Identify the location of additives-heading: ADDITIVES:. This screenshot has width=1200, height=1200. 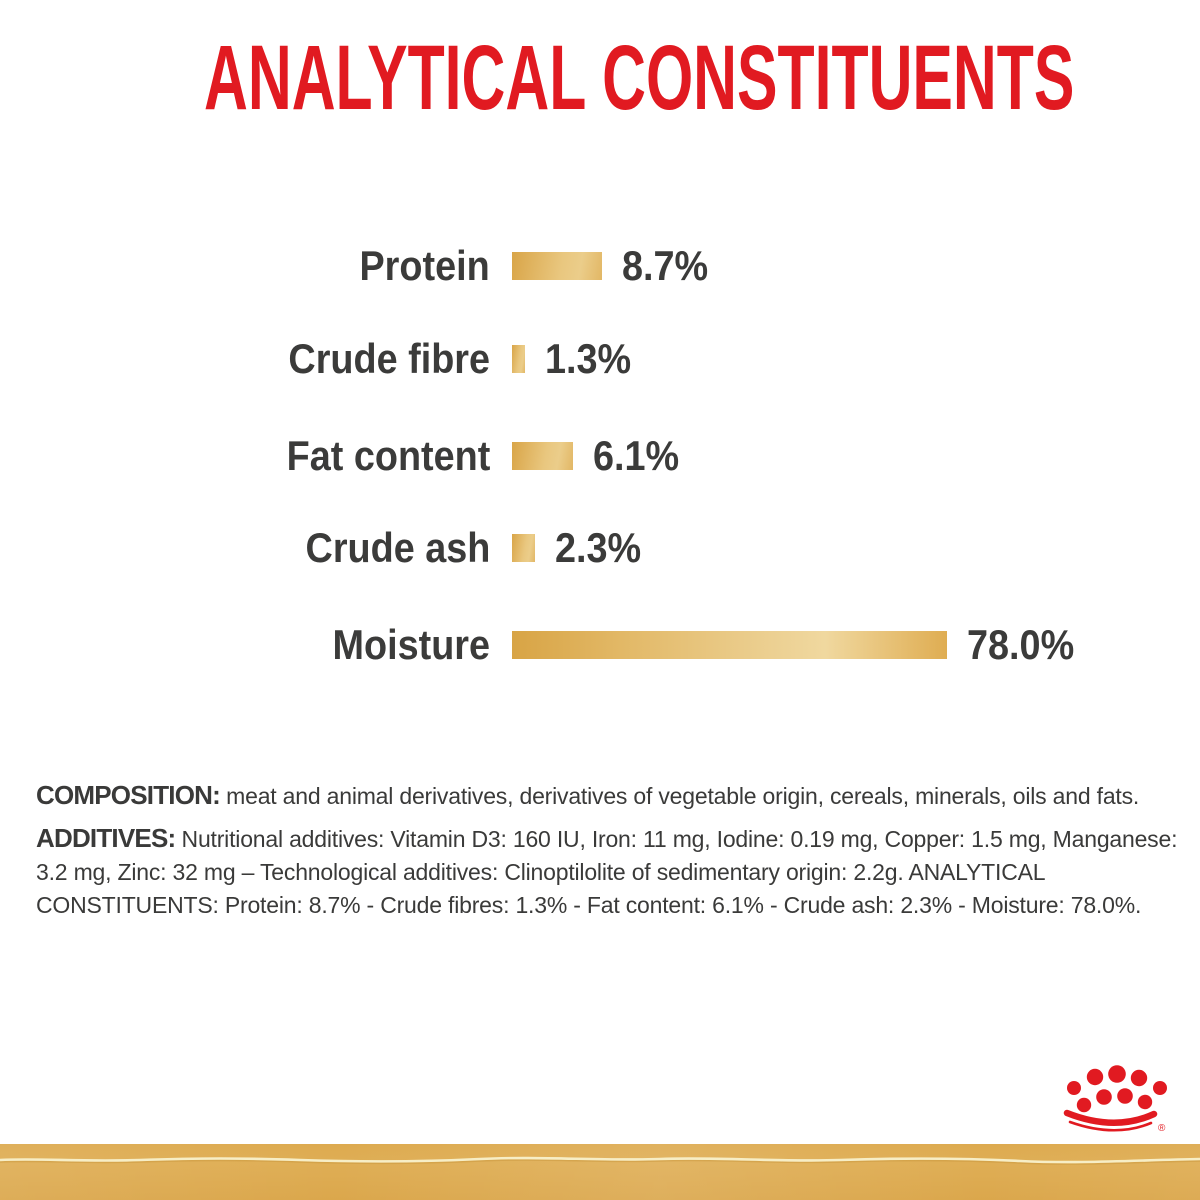
(106, 838).